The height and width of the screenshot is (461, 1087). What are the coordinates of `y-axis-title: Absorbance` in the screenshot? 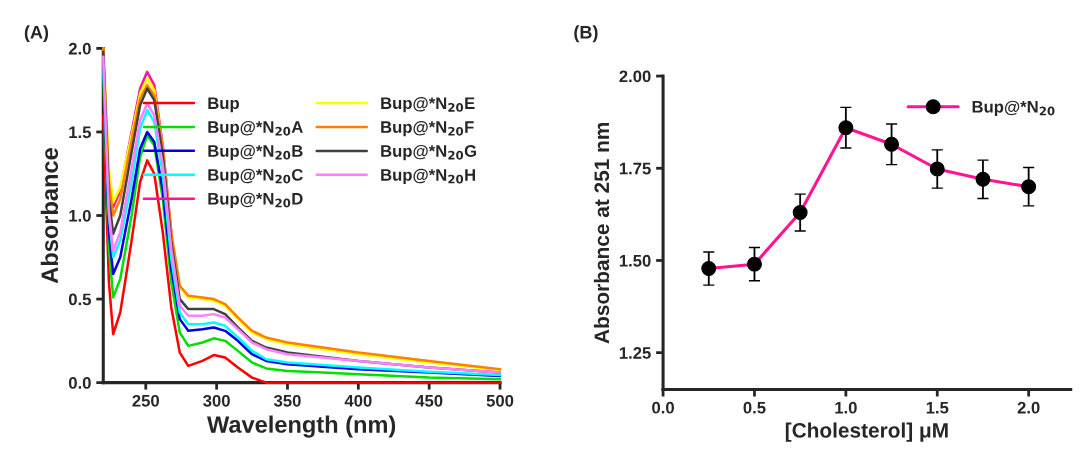 It's located at (49, 216).